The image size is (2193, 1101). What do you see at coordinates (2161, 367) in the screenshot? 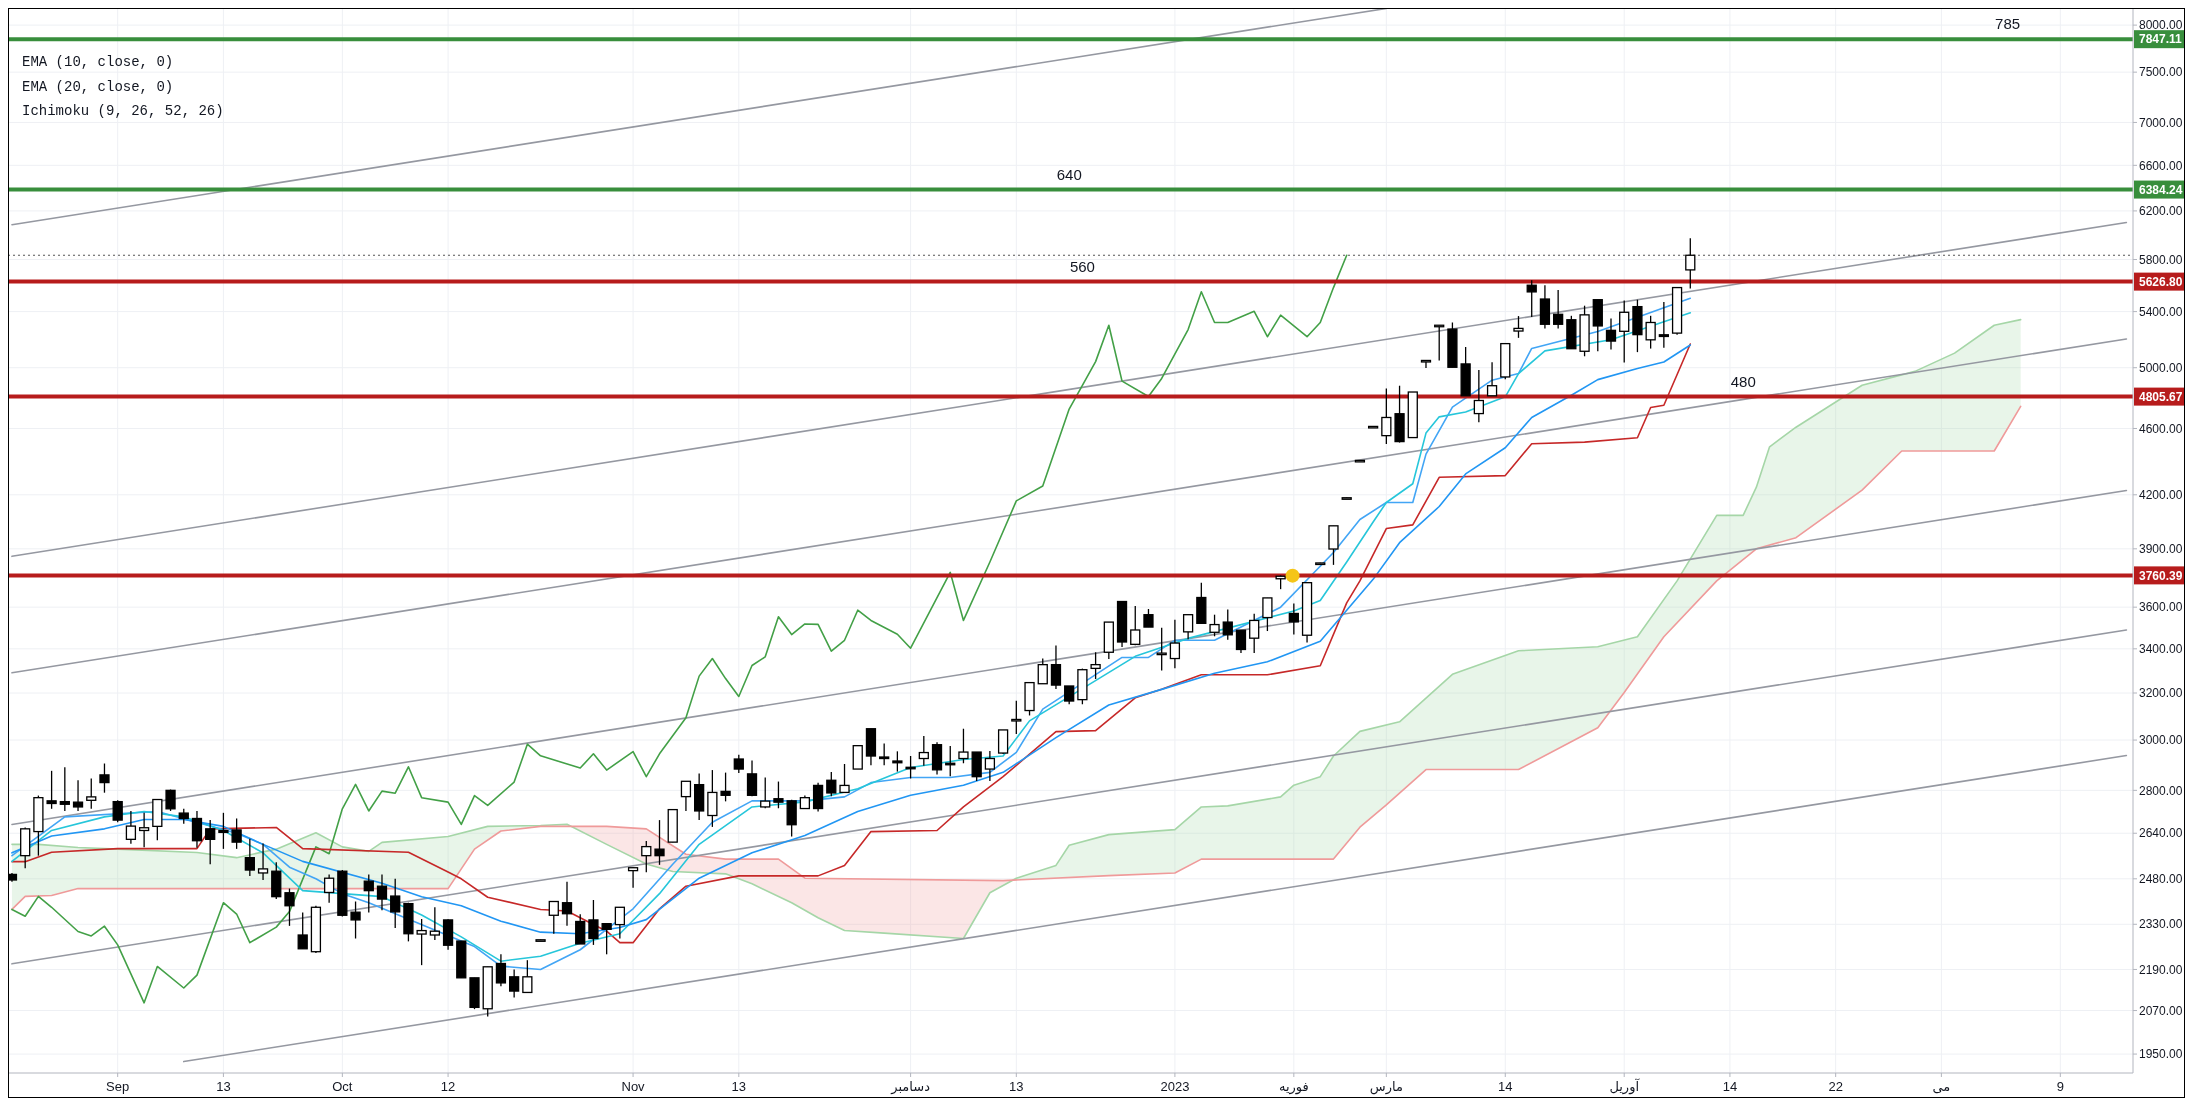
I see `y-tick-label: 5000.00` at bounding box center [2161, 367].